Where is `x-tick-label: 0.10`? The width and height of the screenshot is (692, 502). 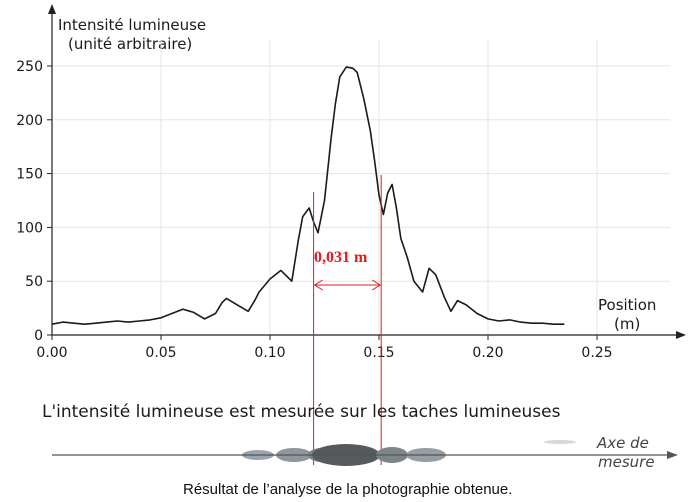
x-tick-label: 0.10 is located at coordinates (269, 353).